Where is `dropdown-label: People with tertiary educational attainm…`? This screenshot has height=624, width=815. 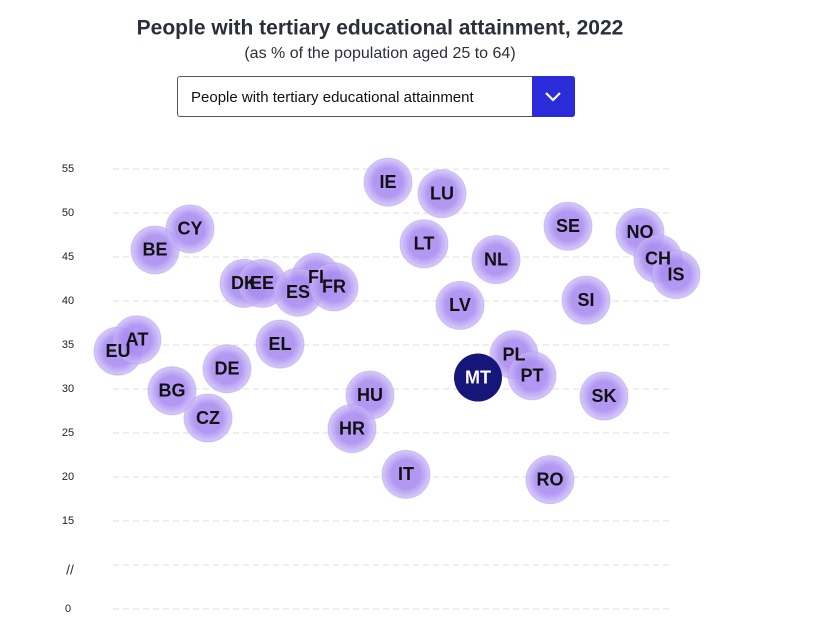 dropdown-label: People with tertiary educational attainm… is located at coordinates (332, 97).